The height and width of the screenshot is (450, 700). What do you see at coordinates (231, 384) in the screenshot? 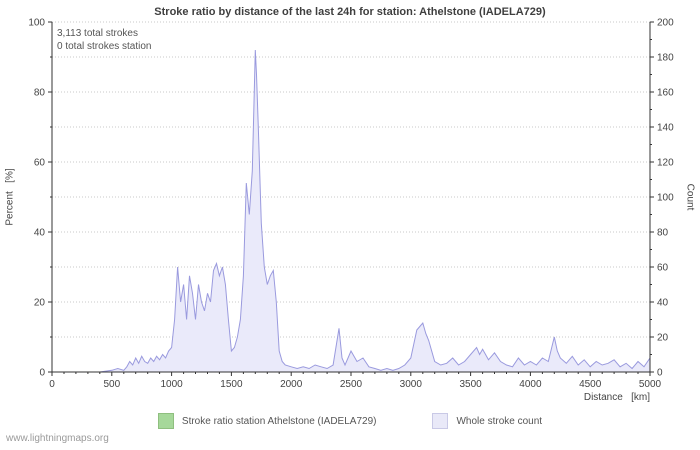
I see `svg-text: 1500` at bounding box center [231, 384].